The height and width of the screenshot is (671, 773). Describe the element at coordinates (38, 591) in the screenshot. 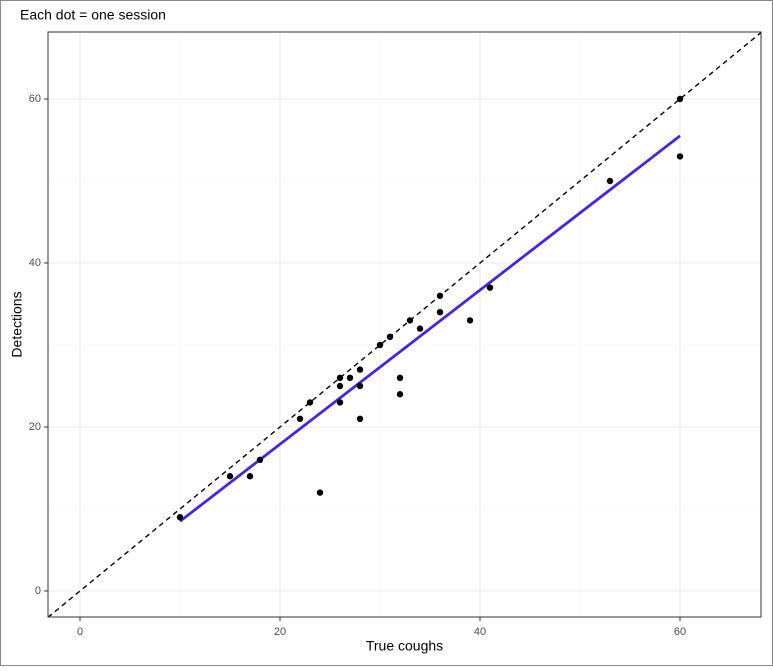

I see `y-tick-label: 0` at that location.